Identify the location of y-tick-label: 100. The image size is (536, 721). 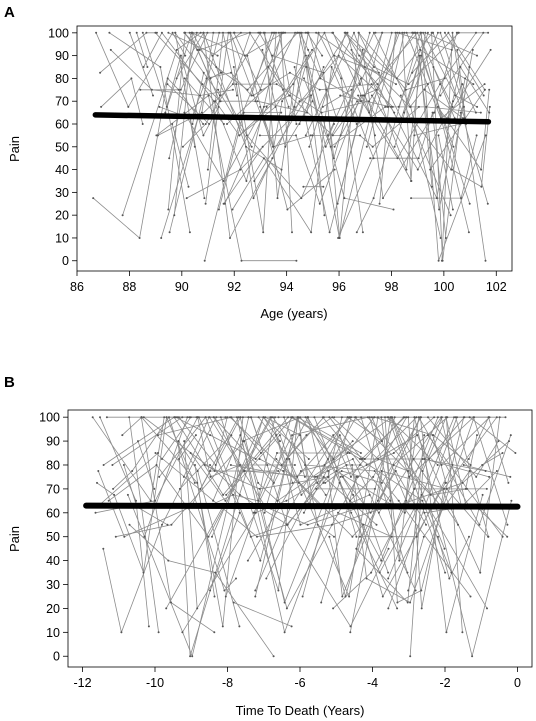
(49, 418).